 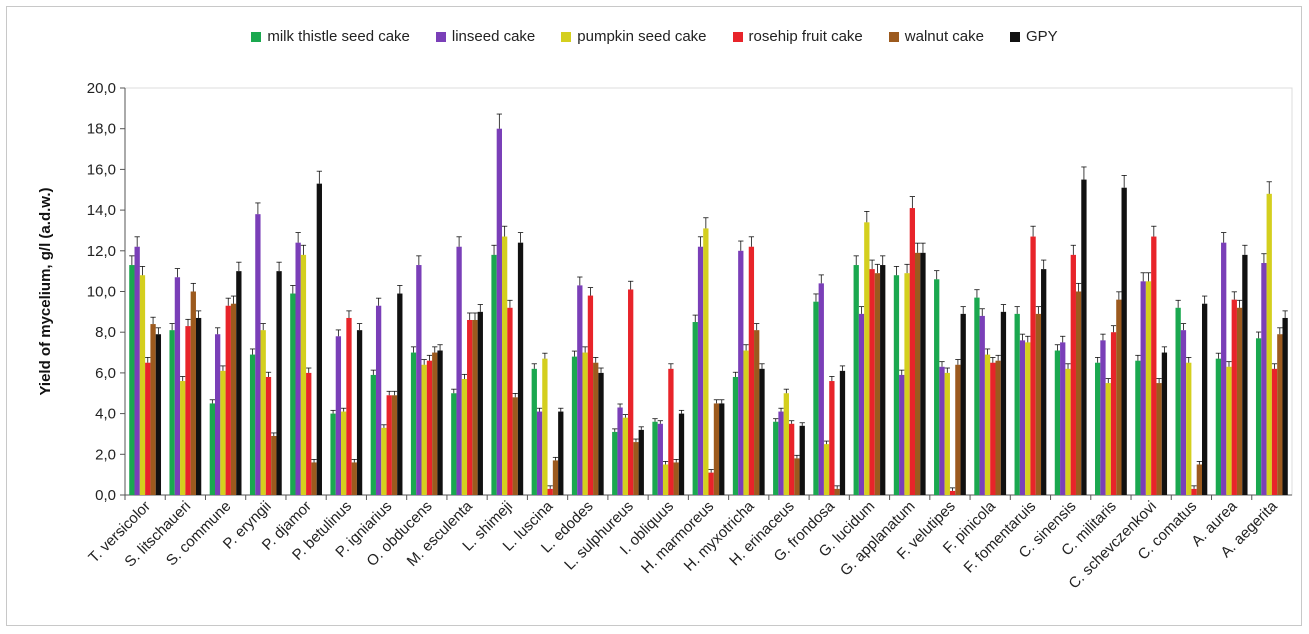 What do you see at coordinates (105, 332) in the screenshot?
I see `y-tick-label-4: 8,0` at bounding box center [105, 332].